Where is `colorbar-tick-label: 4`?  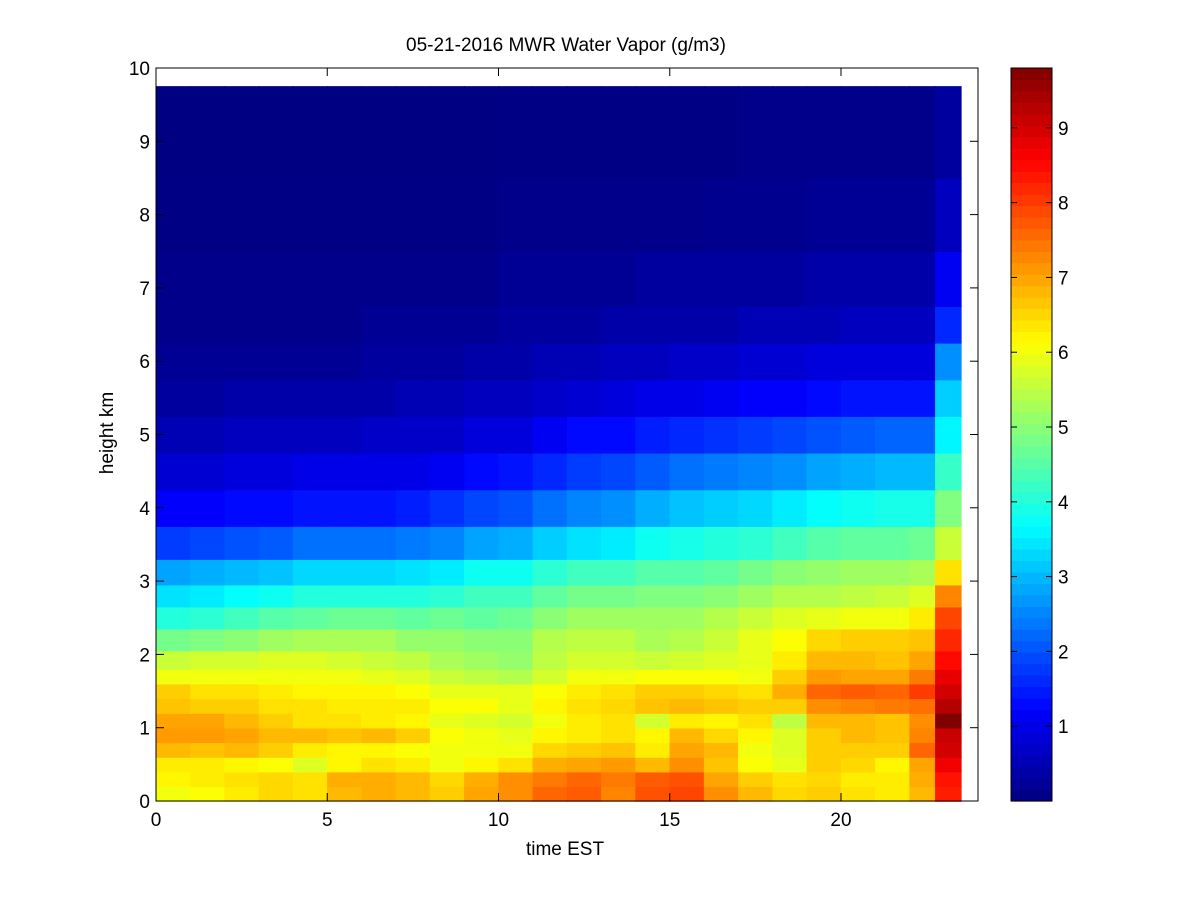
colorbar-tick-label: 4 is located at coordinates (1063, 503).